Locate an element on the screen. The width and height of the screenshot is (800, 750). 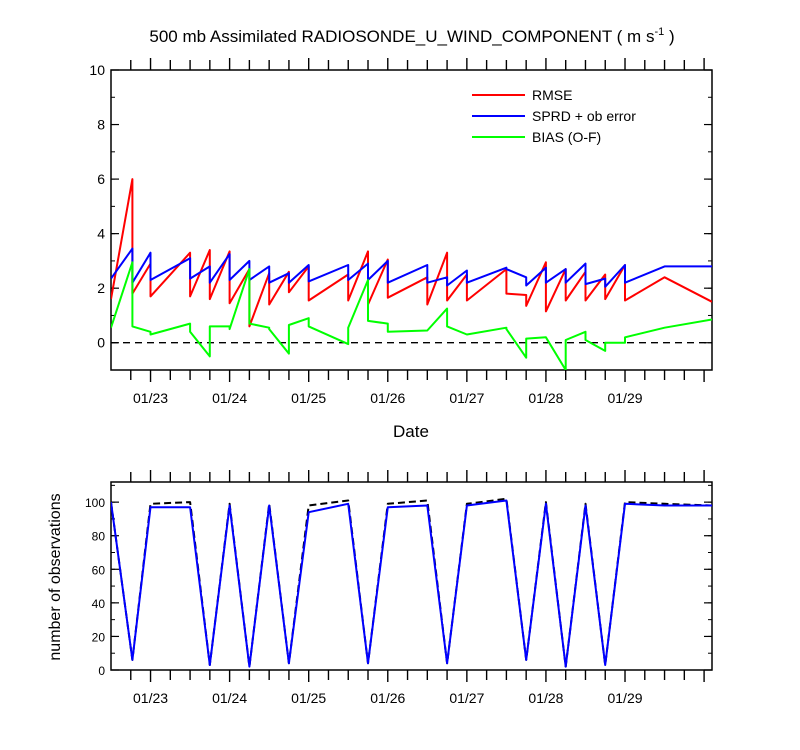
y-tick-label: 2 is located at coordinates (101, 288).